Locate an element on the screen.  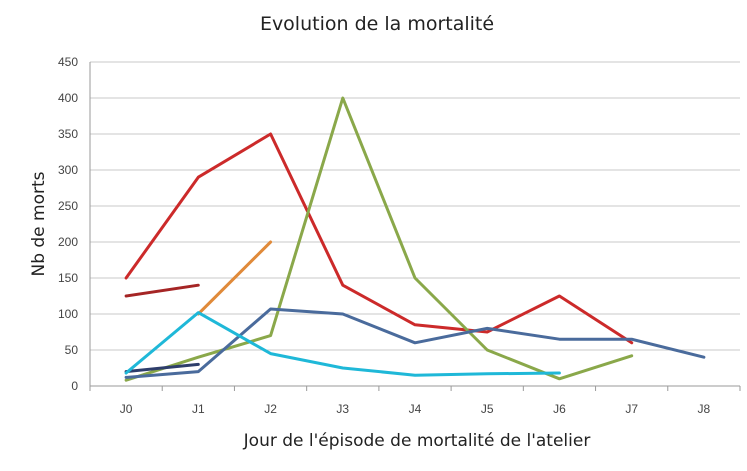
y-axis-label: Nb de morts is located at coordinates (39, 223).